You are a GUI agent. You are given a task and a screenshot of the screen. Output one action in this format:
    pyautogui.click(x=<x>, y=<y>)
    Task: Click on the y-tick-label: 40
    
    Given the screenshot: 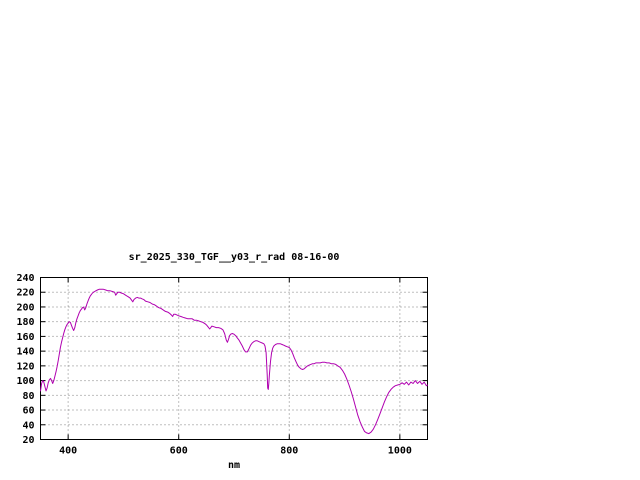 What is the action you would take?
    pyautogui.click(x=28, y=425)
    